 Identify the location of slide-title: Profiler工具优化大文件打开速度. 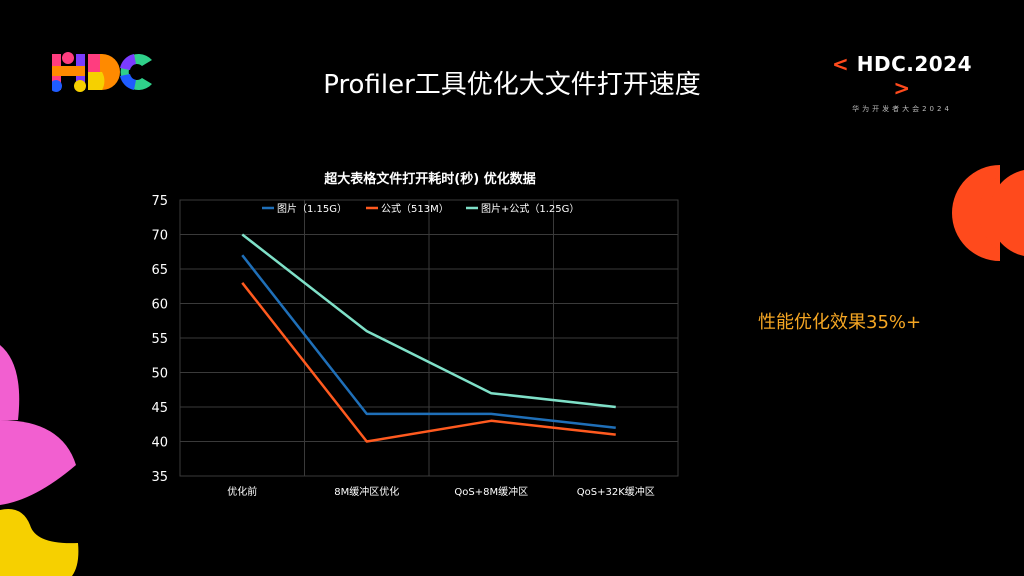
(512, 85).